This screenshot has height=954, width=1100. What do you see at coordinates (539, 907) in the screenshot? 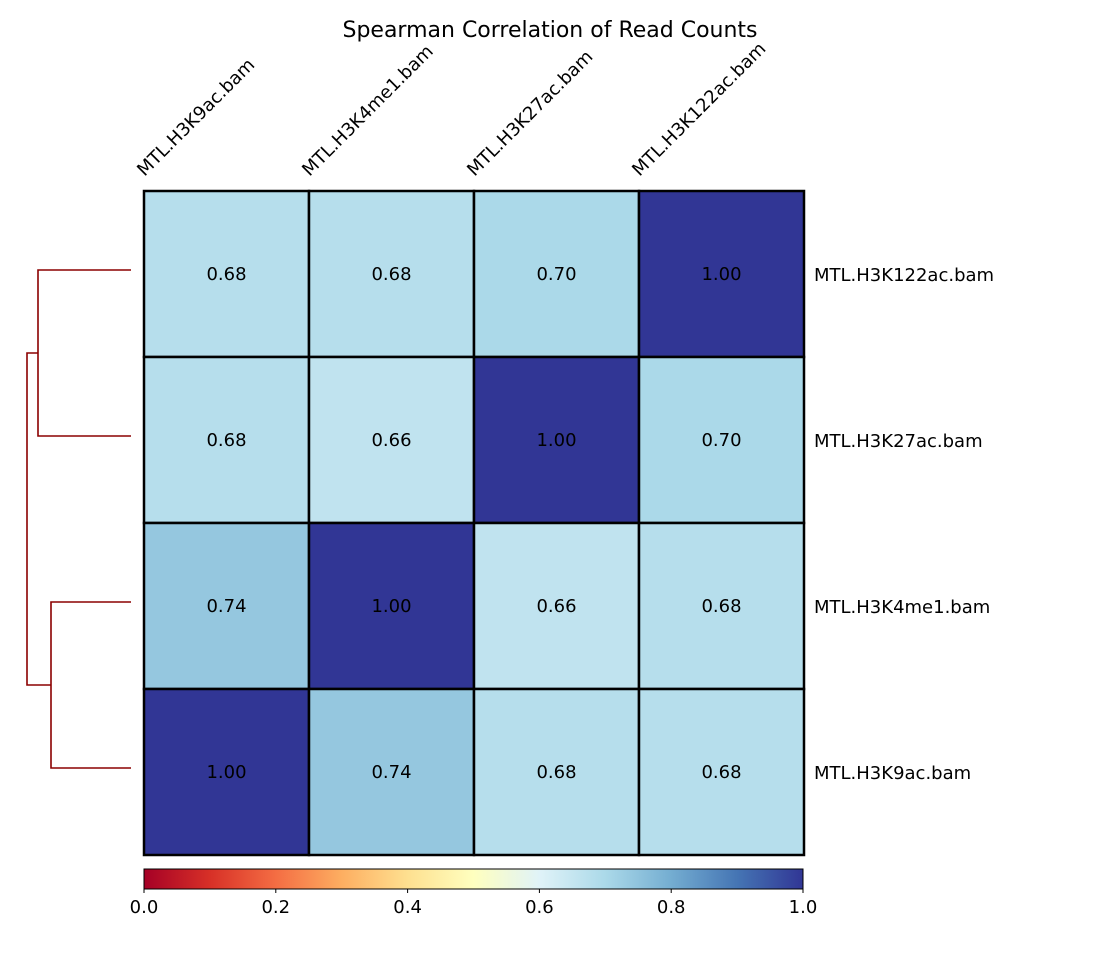
I see `colorbar-tick-label: 0.6` at bounding box center [539, 907].